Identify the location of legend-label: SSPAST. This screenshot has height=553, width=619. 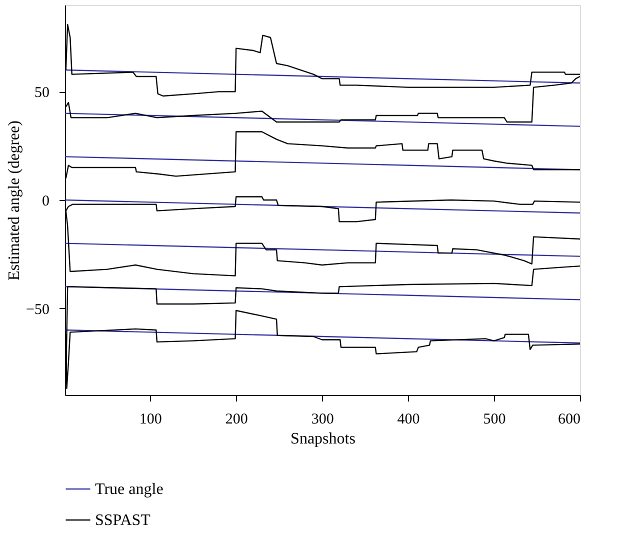
(123, 520).